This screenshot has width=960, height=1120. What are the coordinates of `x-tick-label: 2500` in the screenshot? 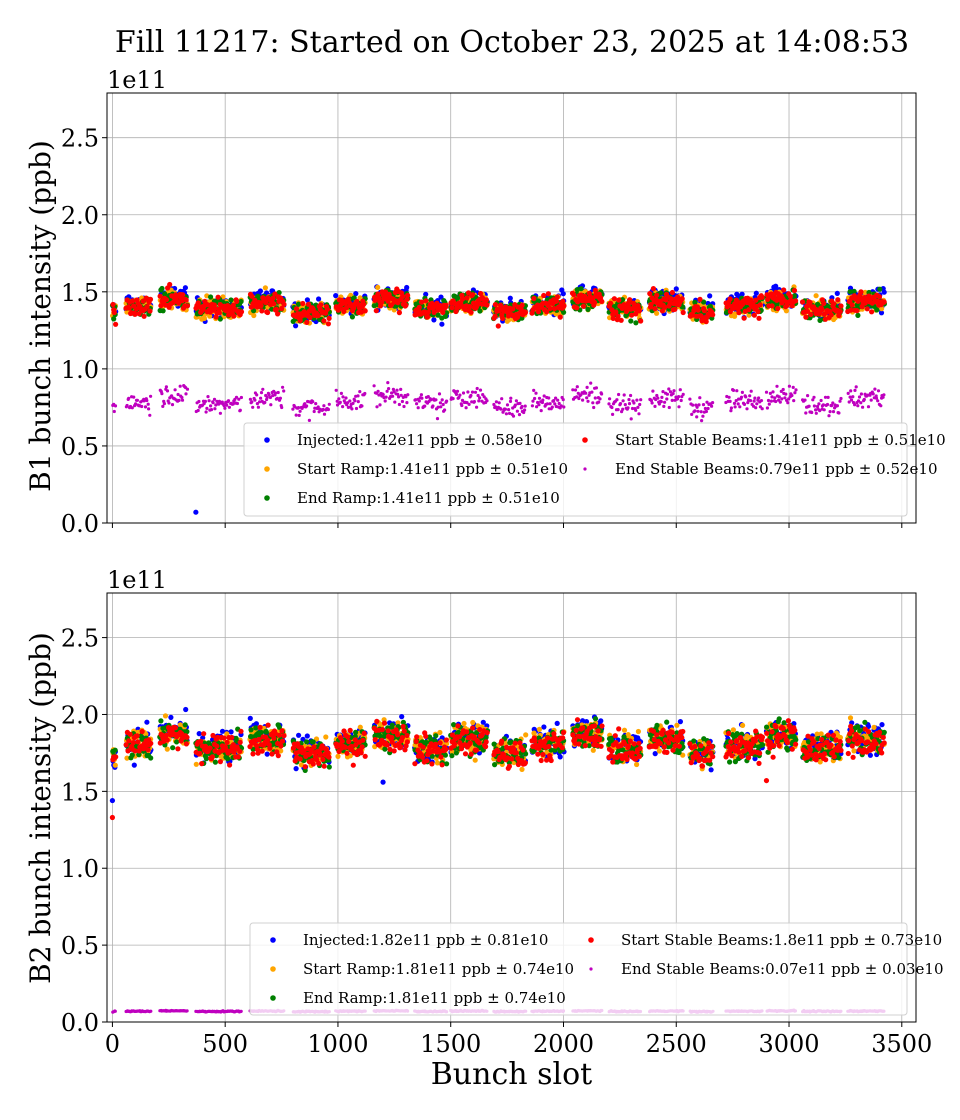 It's located at (676, 1044).